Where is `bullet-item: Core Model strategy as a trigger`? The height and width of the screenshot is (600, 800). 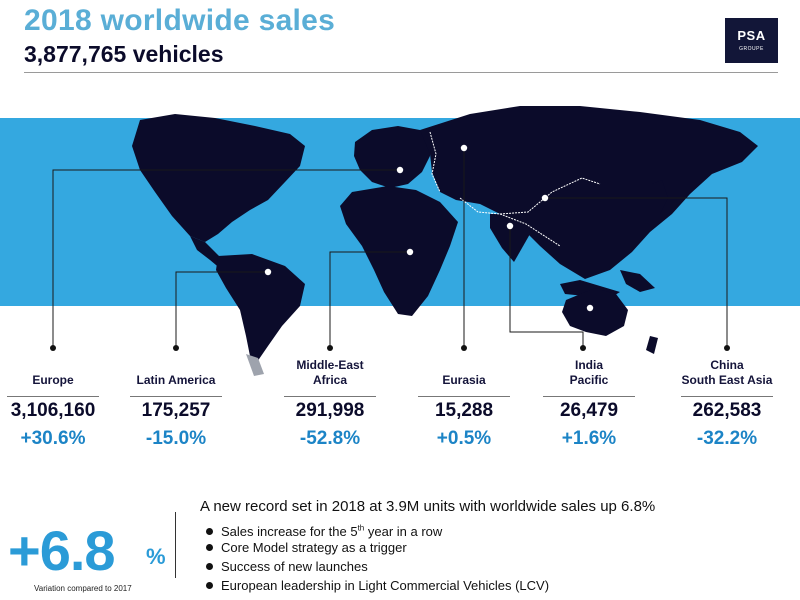
bullet-item: Core Model strategy as a trigger is located at coordinates (377, 547).